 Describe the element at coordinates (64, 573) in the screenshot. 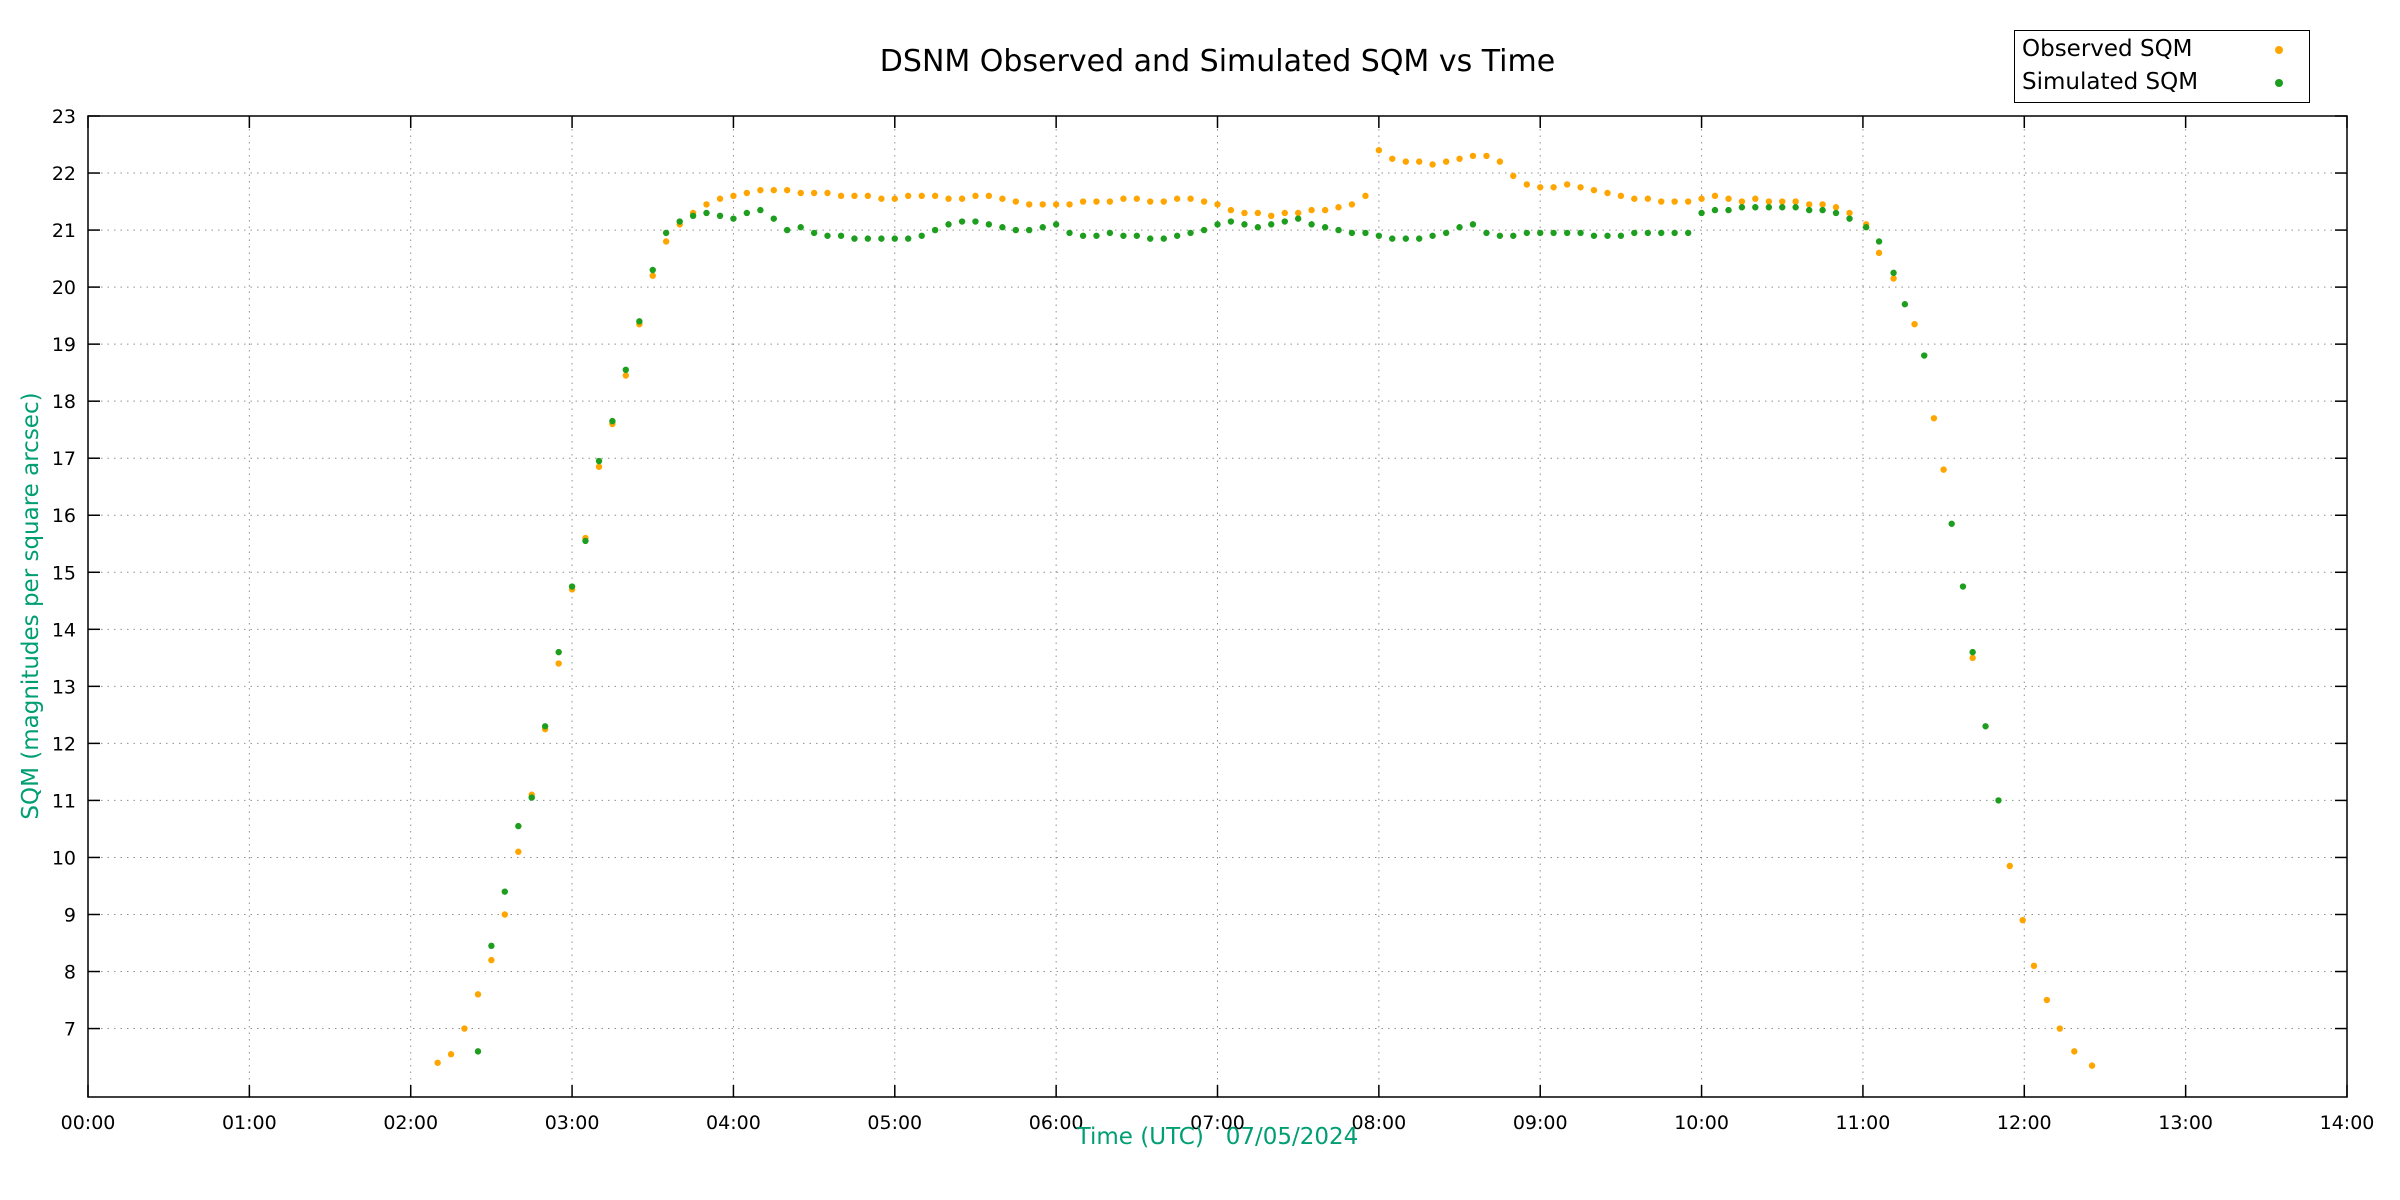

I see `svg-text: 15` at that location.